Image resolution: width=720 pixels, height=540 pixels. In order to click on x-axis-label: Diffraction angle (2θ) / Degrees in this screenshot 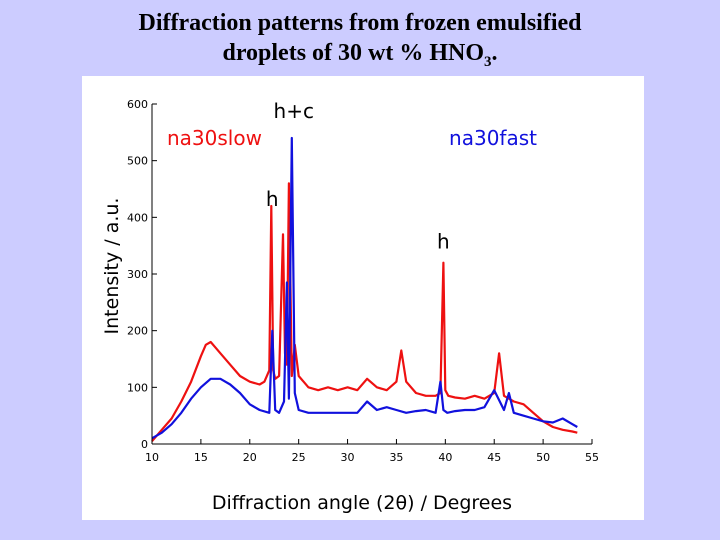, I will do `click(362, 503)`.